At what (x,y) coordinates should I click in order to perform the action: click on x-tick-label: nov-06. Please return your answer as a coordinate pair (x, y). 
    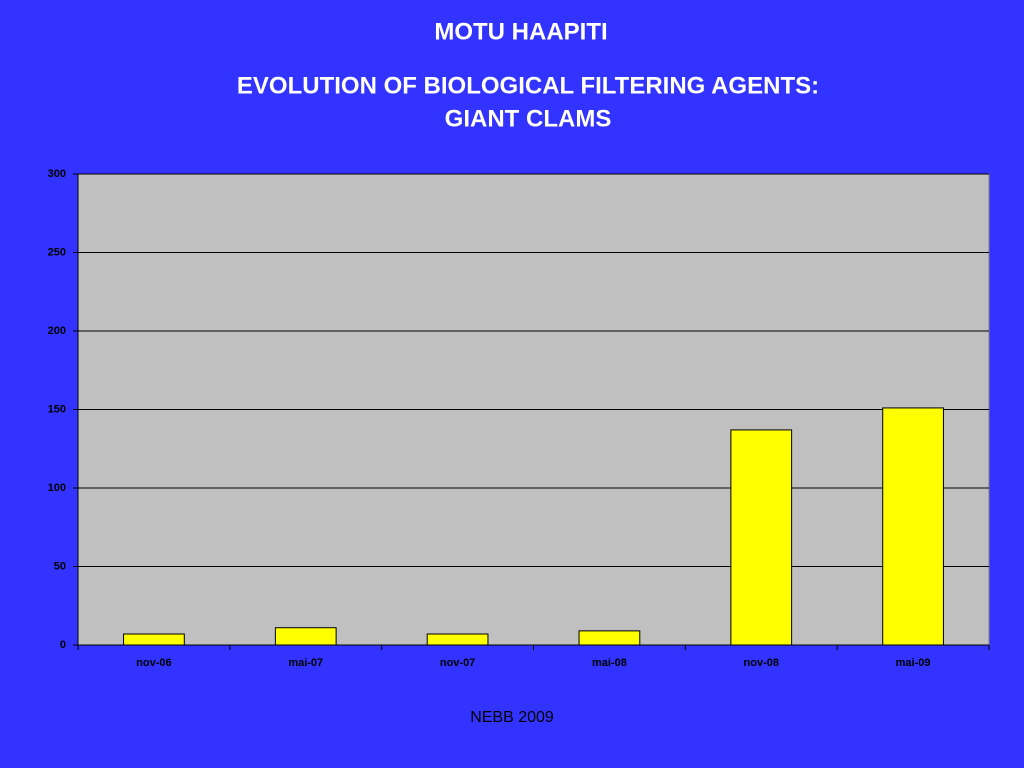
    Looking at the image, I should click on (153, 663).